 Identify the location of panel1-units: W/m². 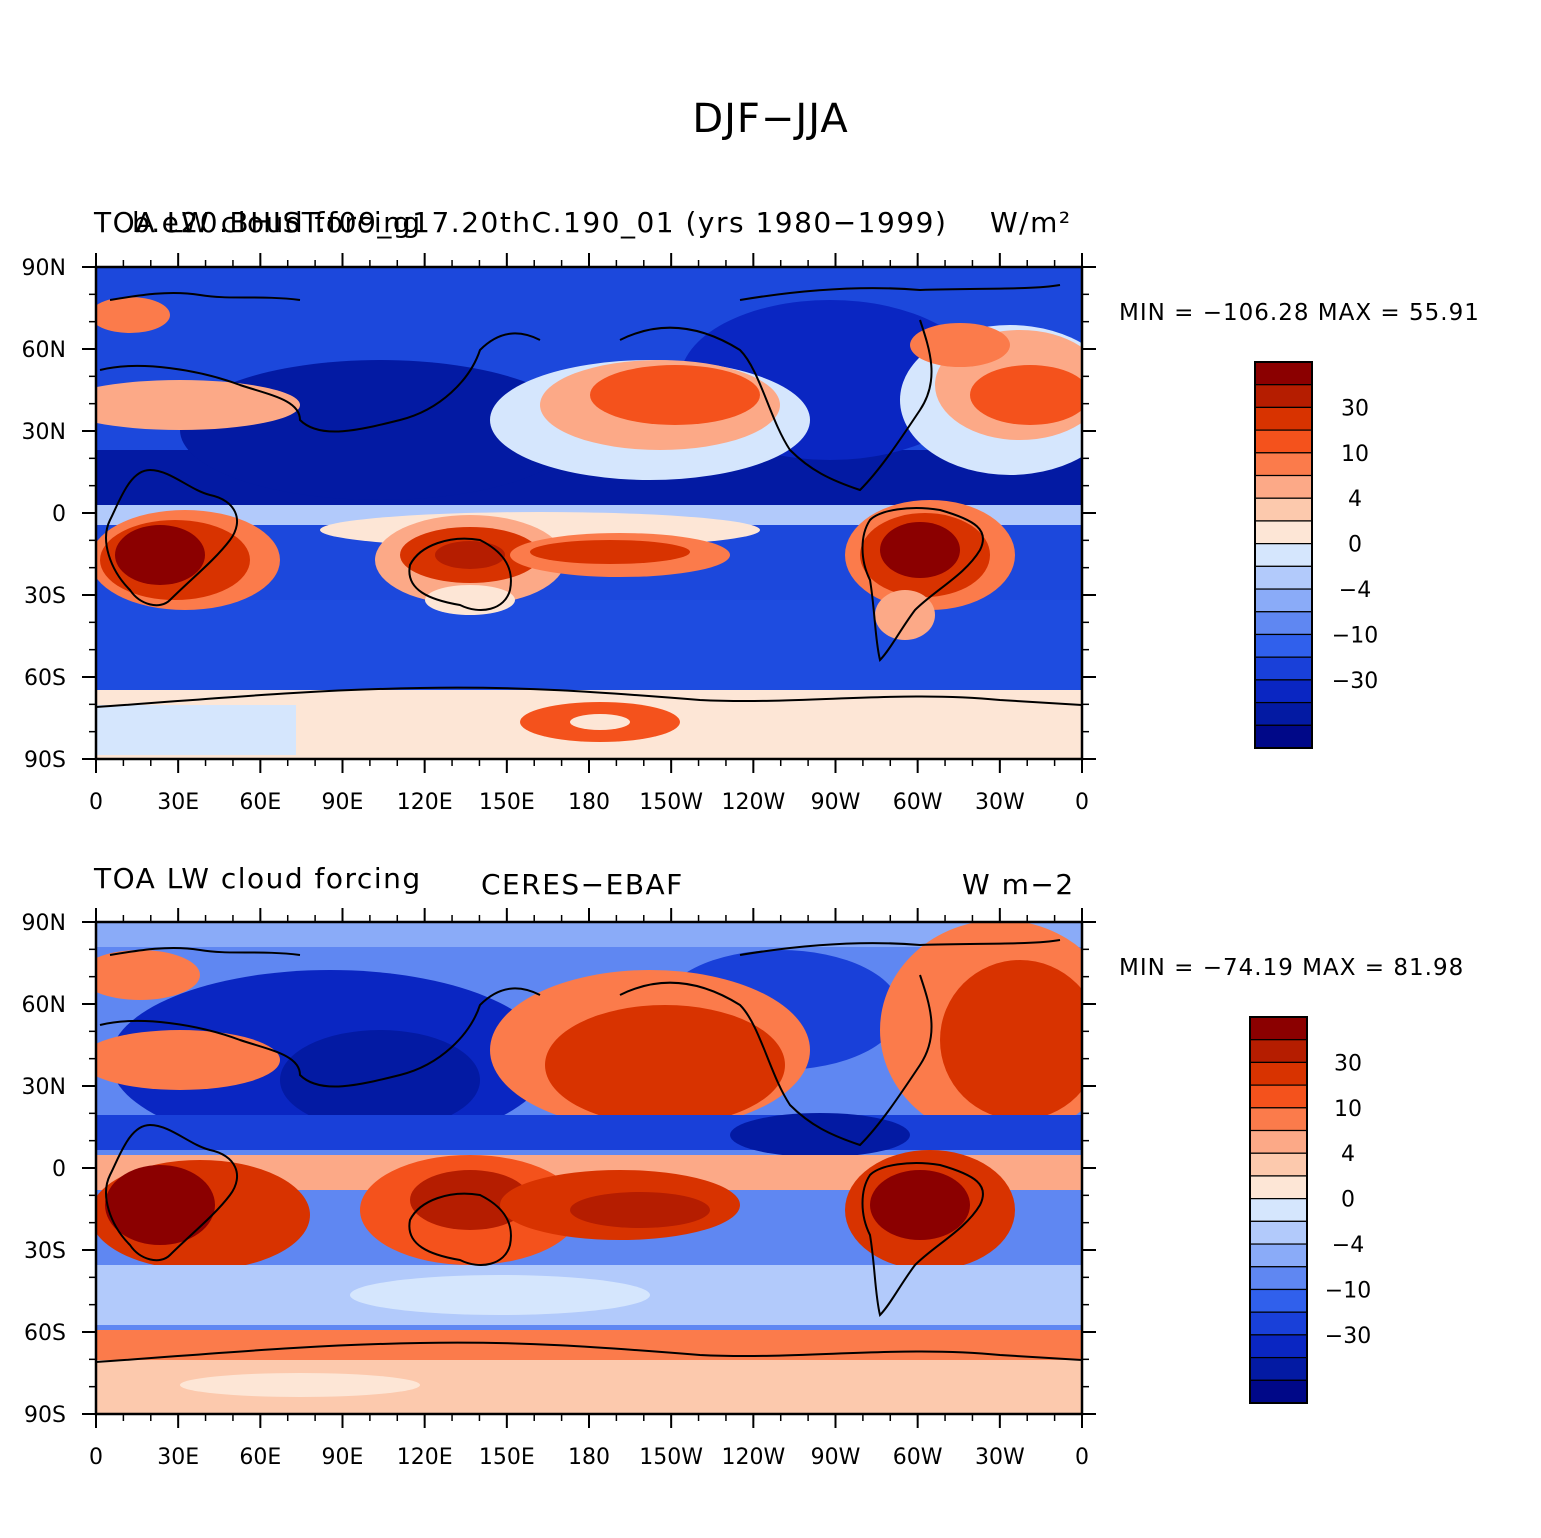
(1031, 222).